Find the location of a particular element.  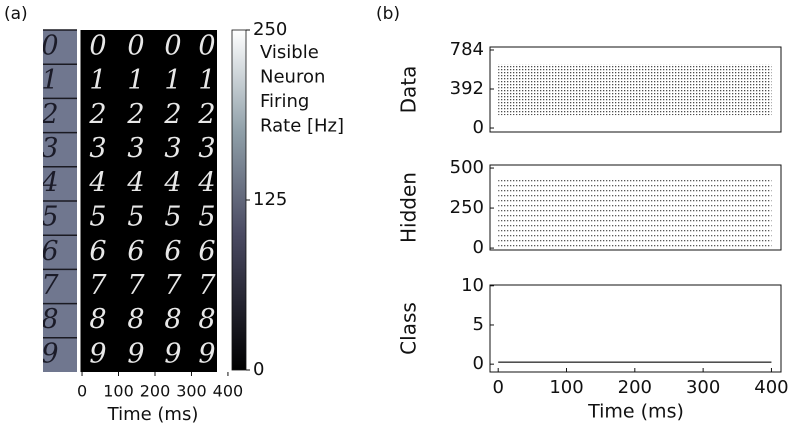

colorbar-tick-label: 125 is located at coordinates (270, 199).